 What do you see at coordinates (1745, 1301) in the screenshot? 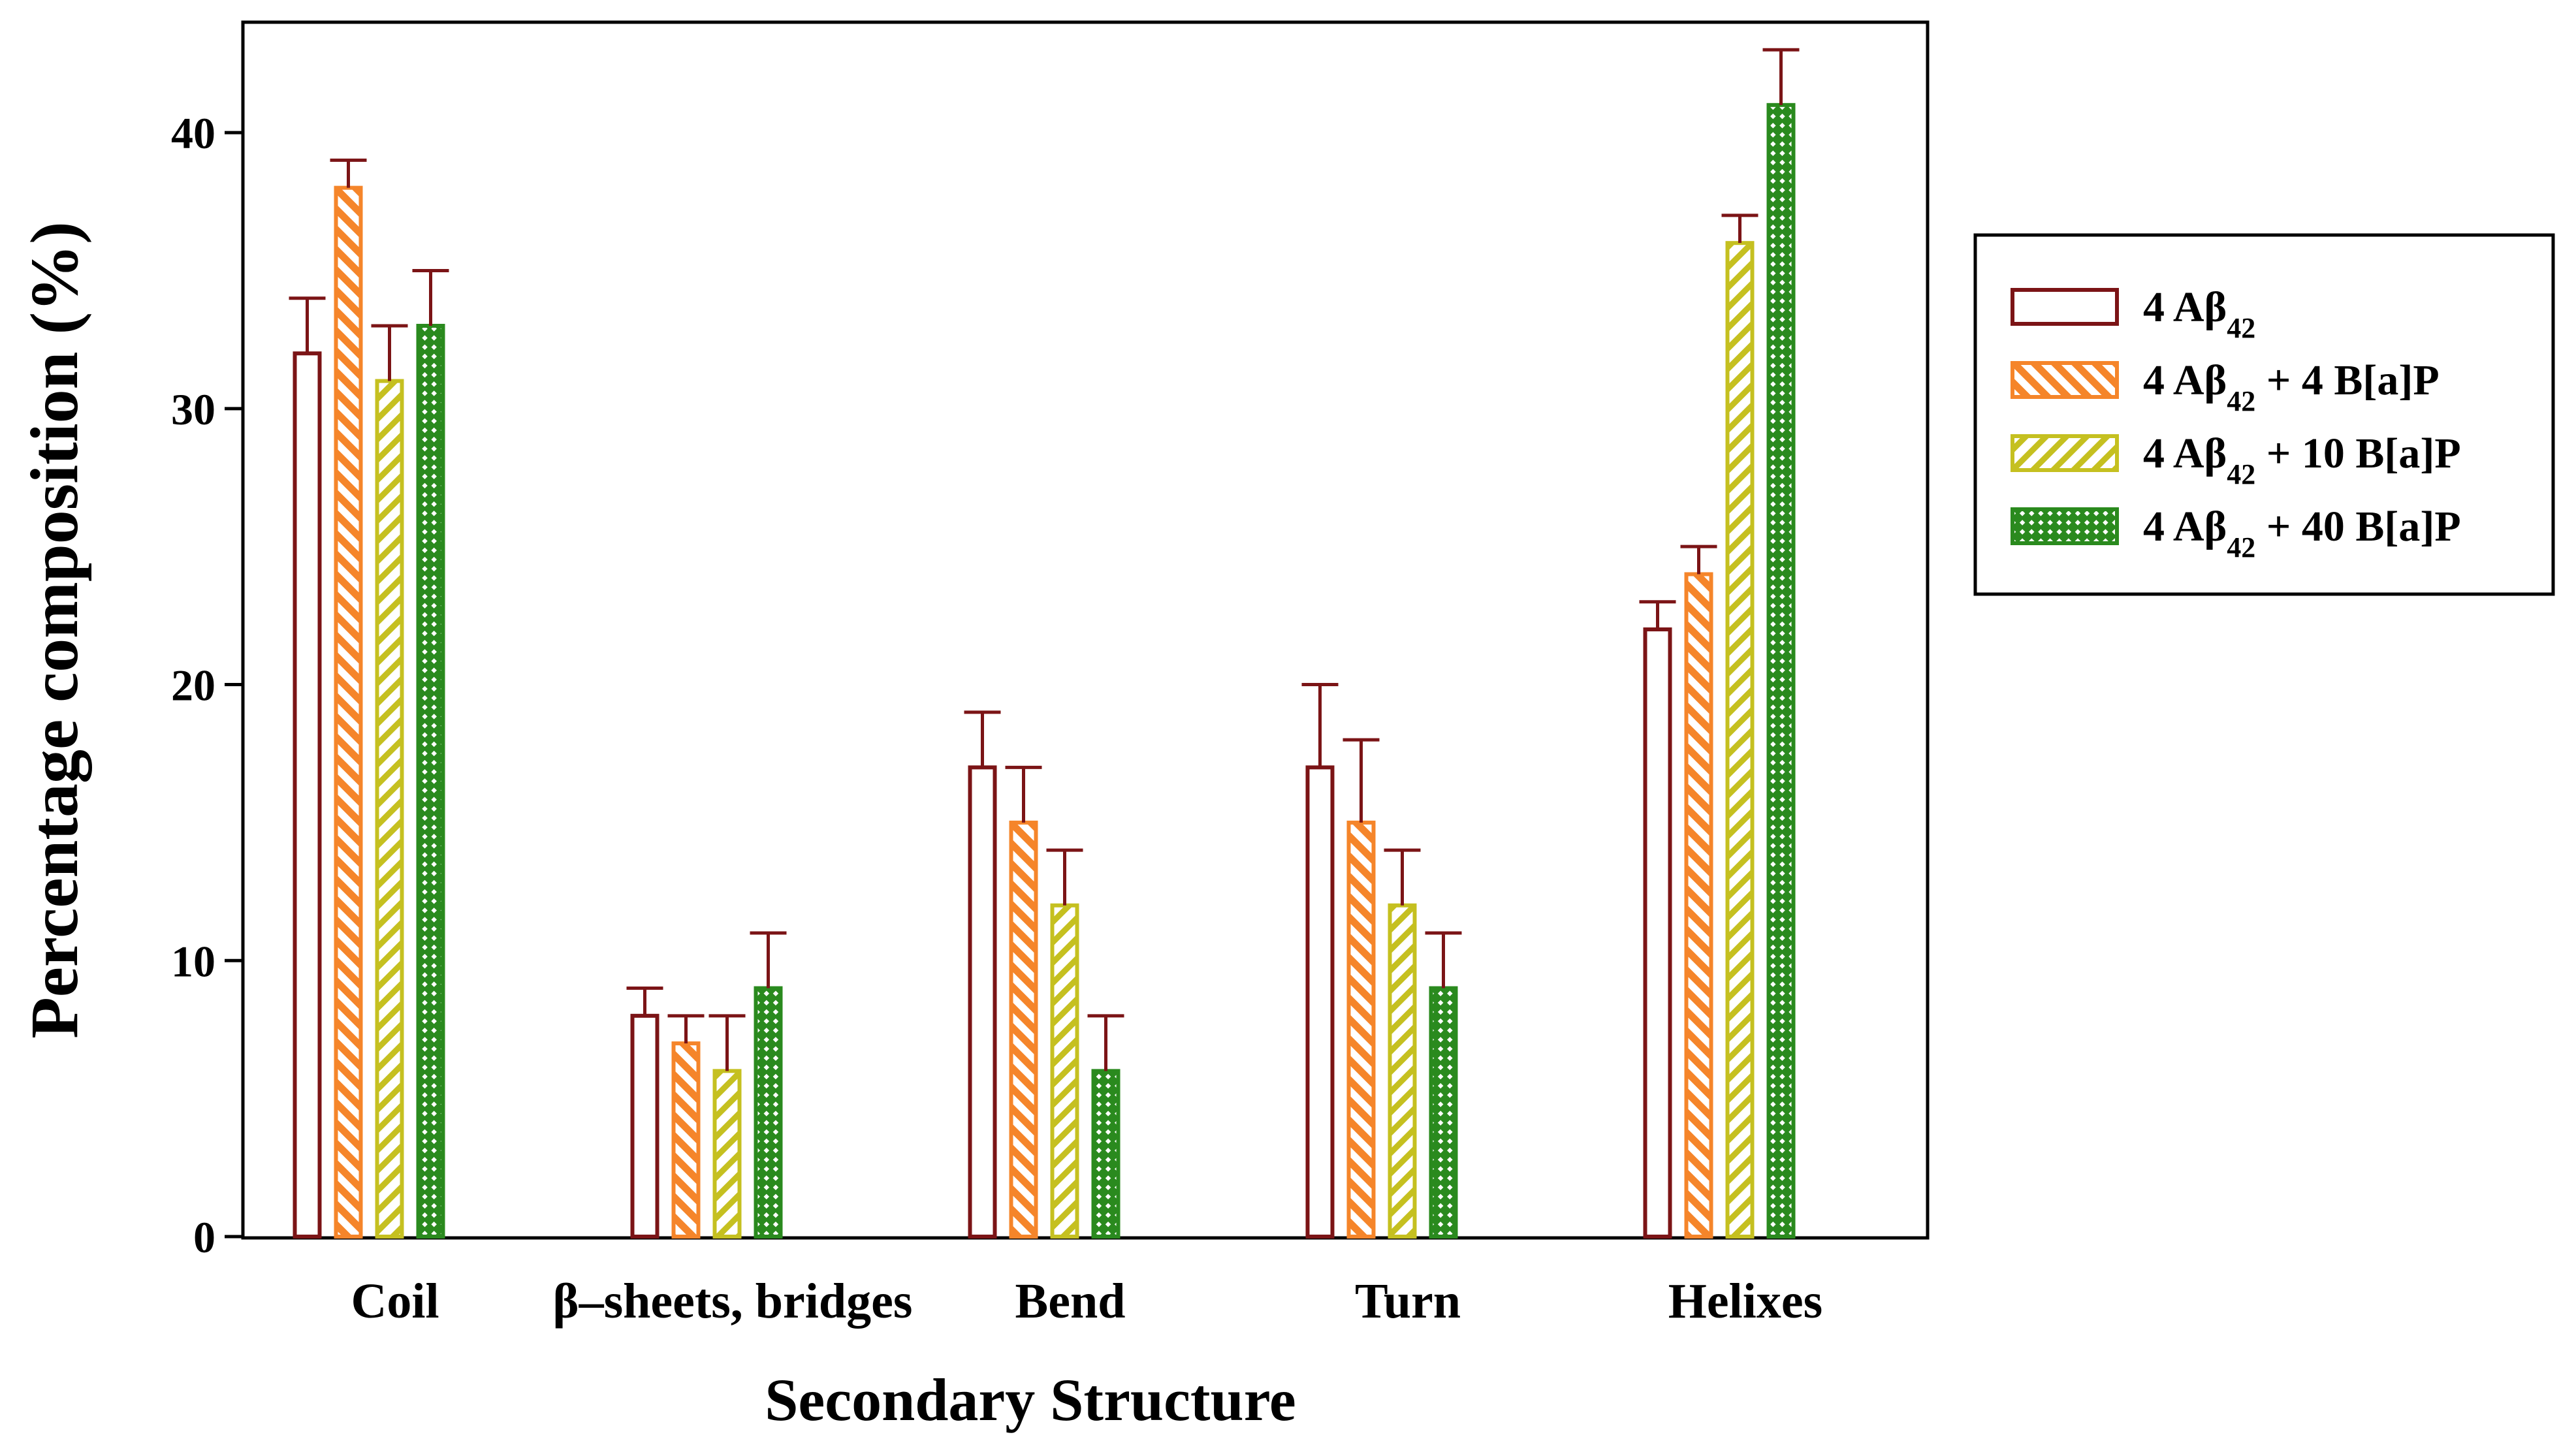
I see `x-tick-label: Helixes` at bounding box center [1745, 1301].